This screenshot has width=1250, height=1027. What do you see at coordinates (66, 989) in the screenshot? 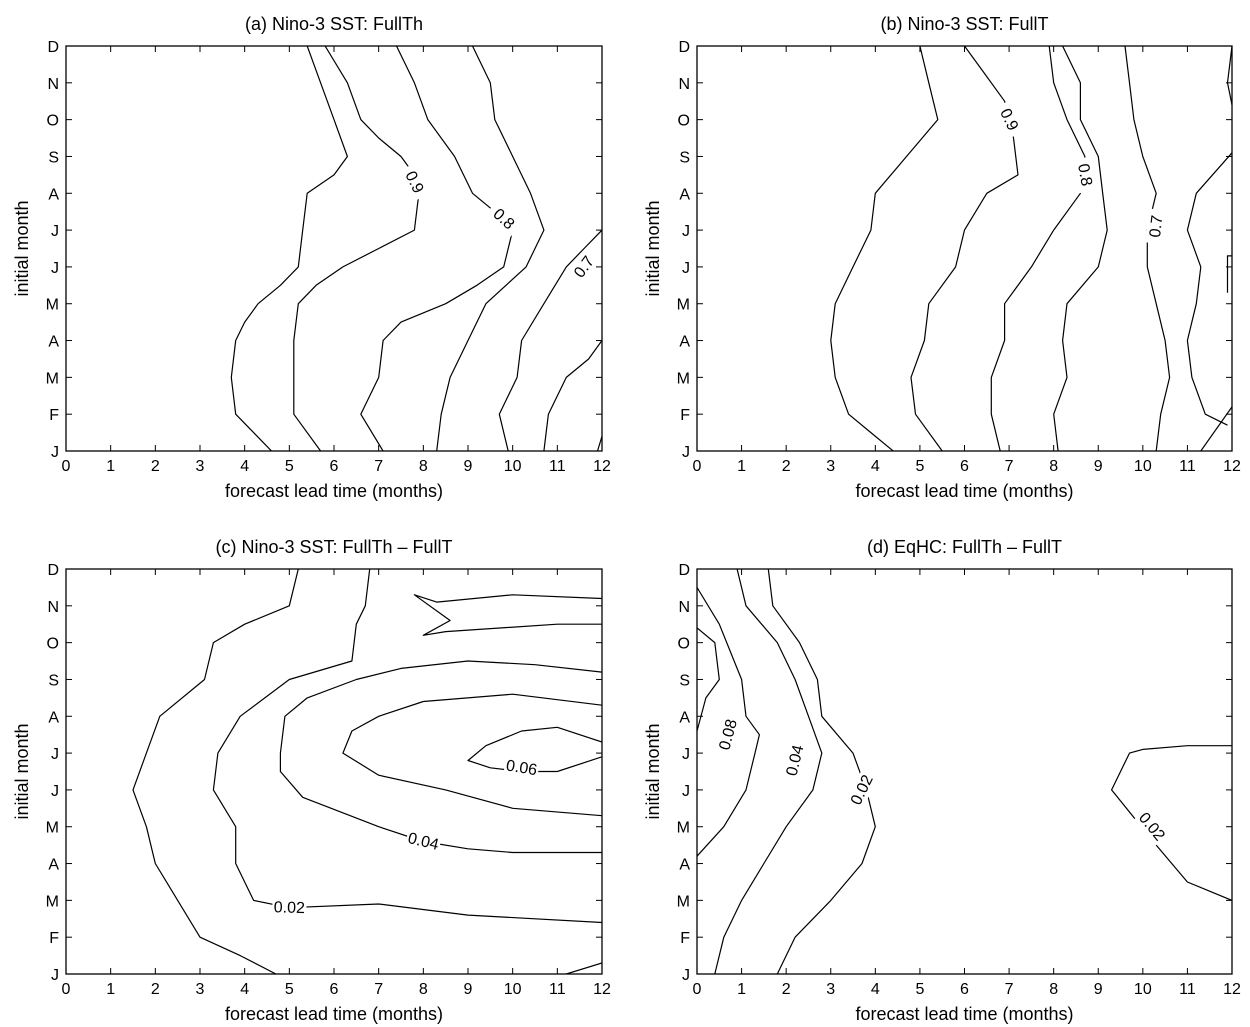
I see `x-tick-label: 0` at bounding box center [66, 989].